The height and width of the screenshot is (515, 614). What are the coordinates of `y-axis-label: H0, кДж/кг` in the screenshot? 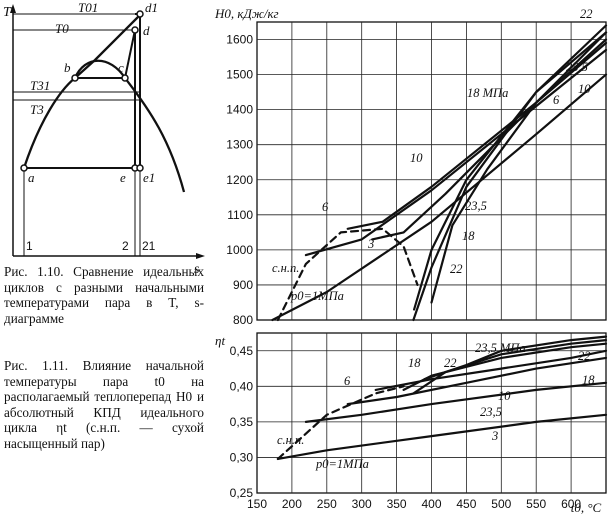 It's located at (246, 13).